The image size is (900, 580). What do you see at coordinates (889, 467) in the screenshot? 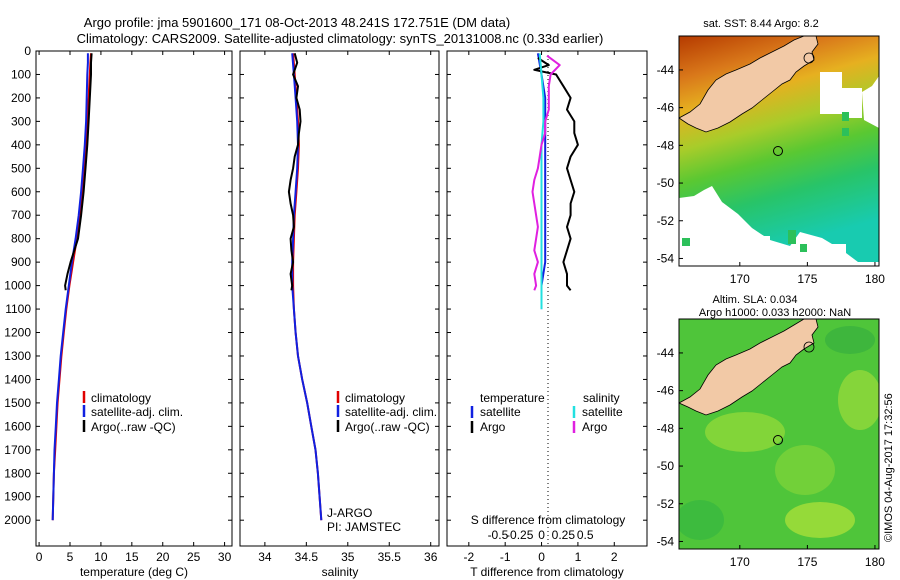
I see `credit-text: ©IMOS 04-Aug-2017 17:32:56` at bounding box center [889, 467].